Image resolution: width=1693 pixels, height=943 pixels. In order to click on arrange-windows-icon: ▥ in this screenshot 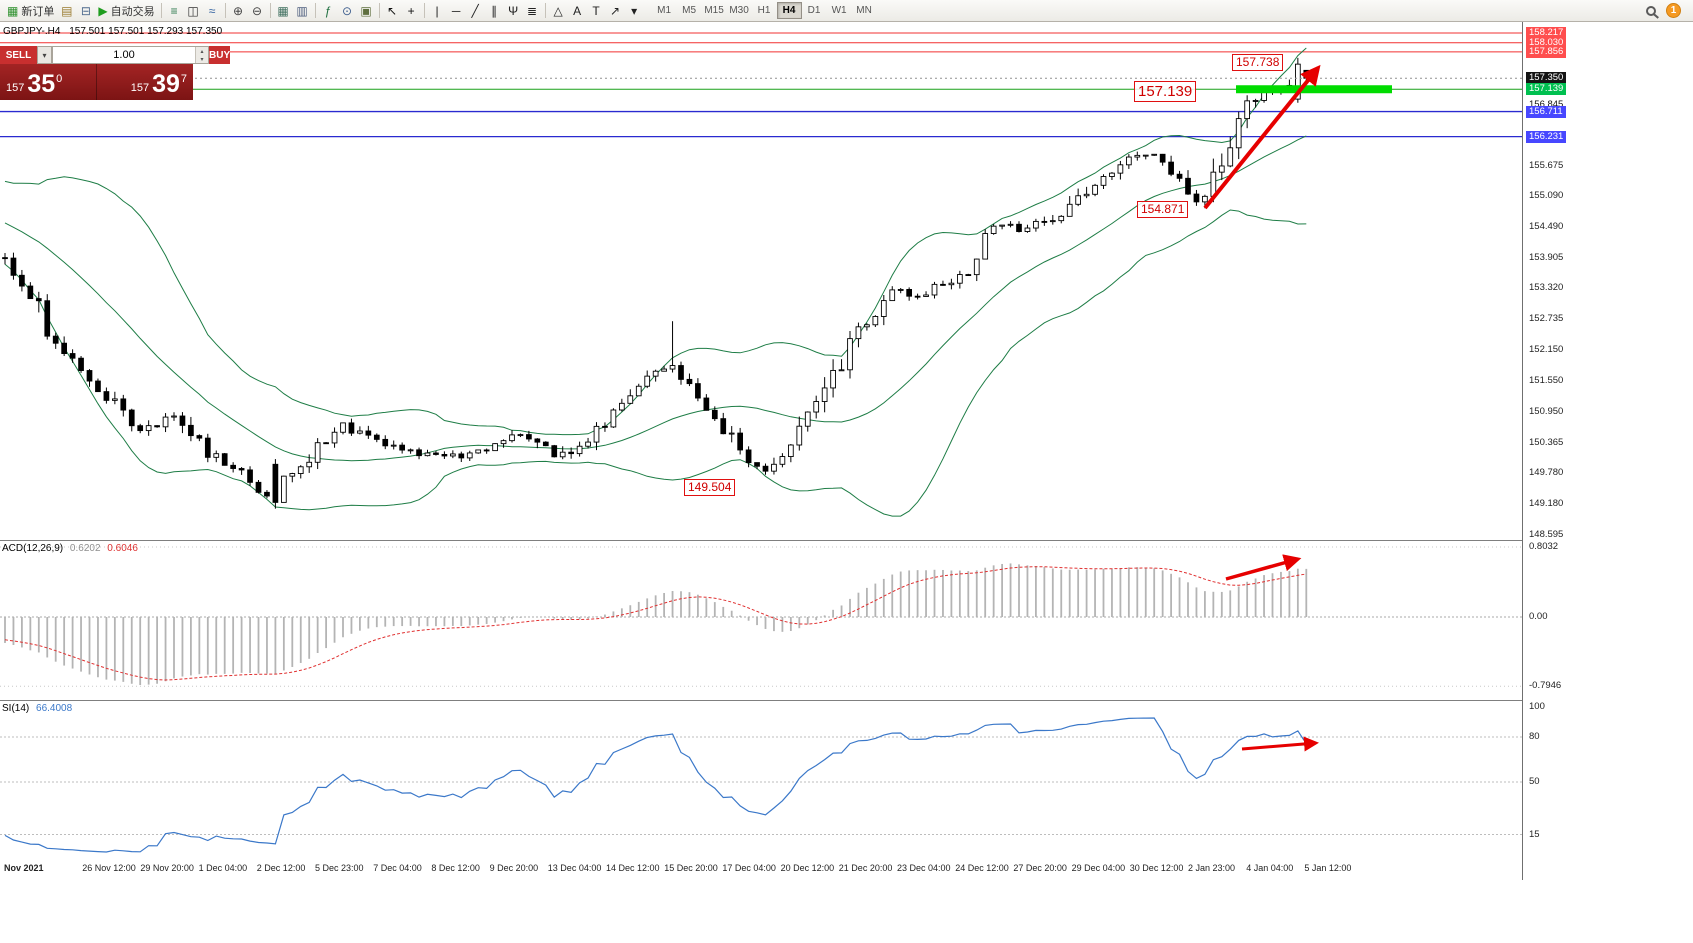, I will do `click(302, 10)`.